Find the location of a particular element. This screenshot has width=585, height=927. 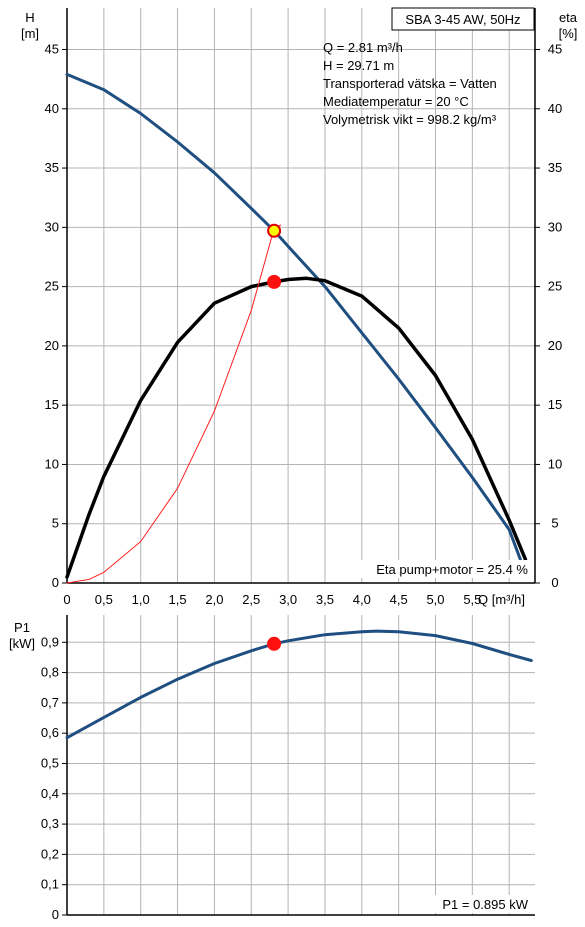

y-right-tick-label: 0 is located at coordinates (554, 582).